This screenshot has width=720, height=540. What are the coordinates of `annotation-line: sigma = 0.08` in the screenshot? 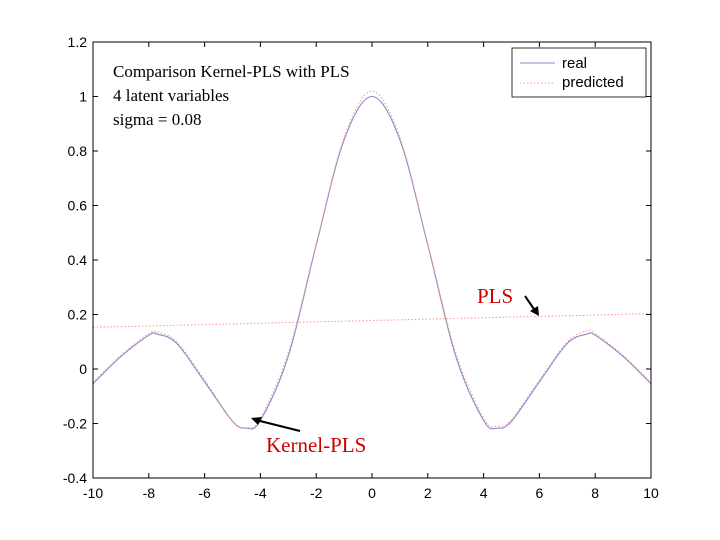 It's located at (157, 119).